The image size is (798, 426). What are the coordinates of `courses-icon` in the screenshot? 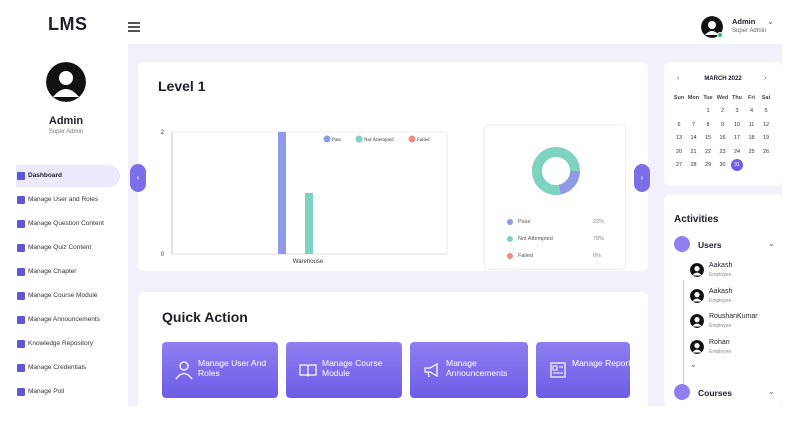 It's located at (682, 392).